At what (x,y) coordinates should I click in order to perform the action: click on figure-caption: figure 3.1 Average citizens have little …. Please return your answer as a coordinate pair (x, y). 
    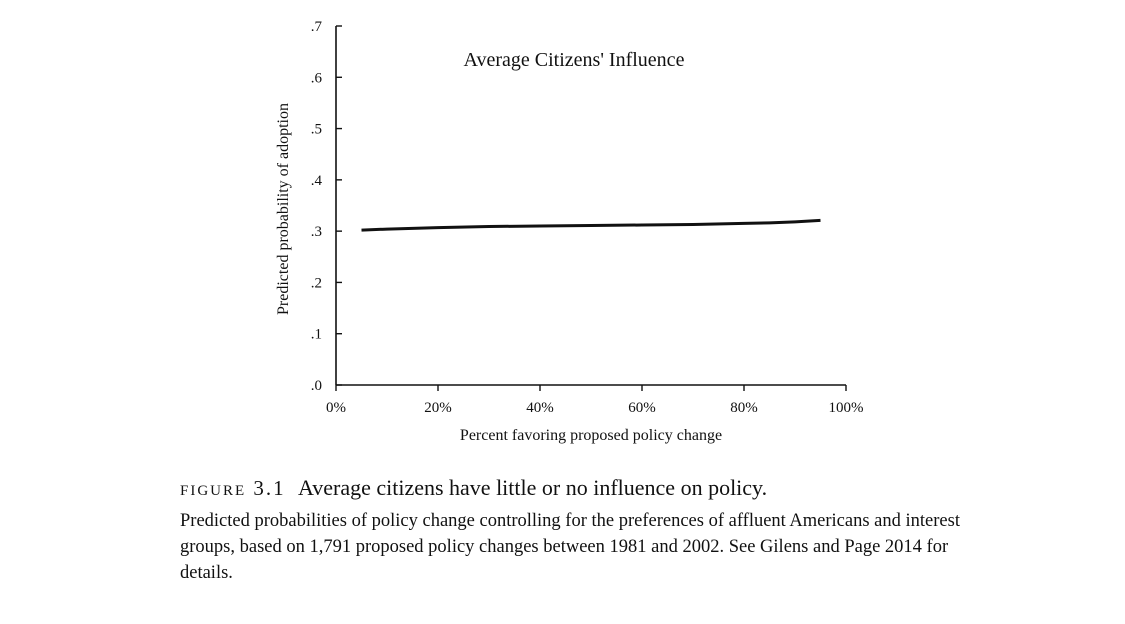
    Looking at the image, I should click on (580, 530).